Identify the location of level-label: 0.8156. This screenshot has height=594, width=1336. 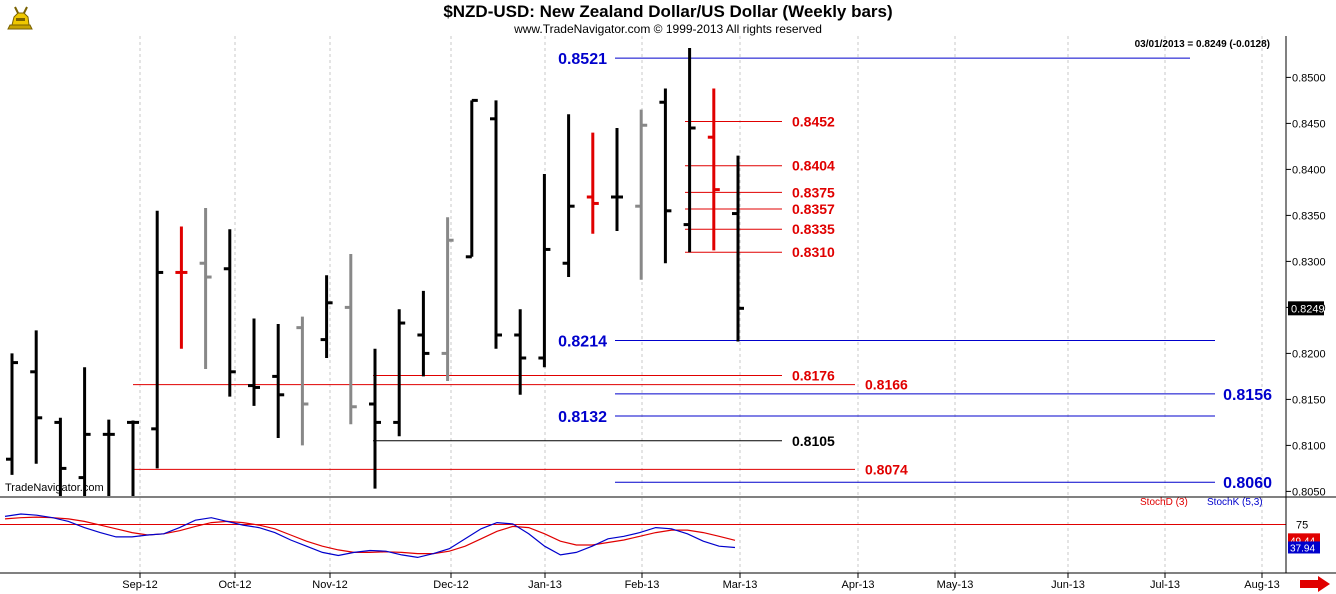
(1247, 395).